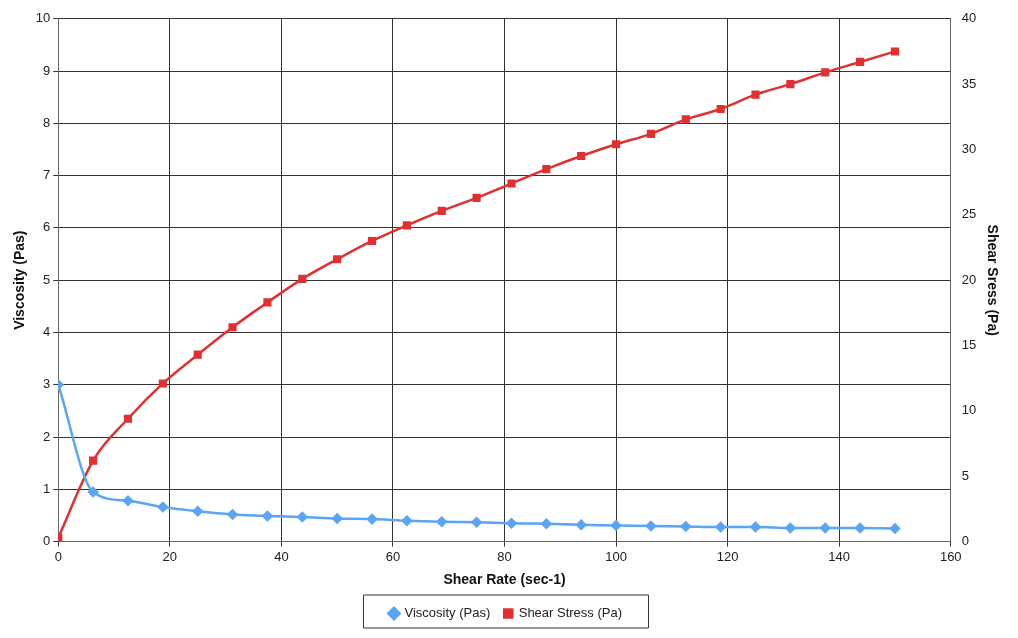  I want to click on y-tick-label: 8, so click(47, 122).